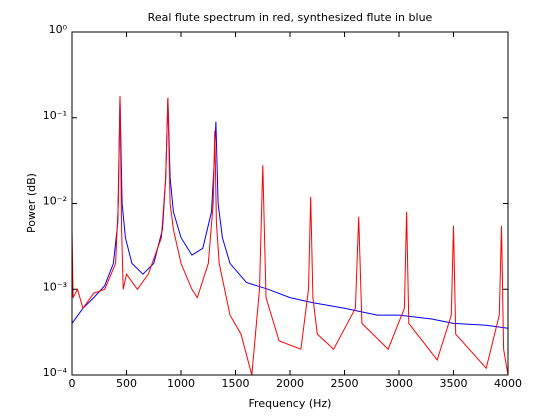  Describe the element at coordinates (399, 383) in the screenshot. I see `x-tick-label: 3000` at that location.